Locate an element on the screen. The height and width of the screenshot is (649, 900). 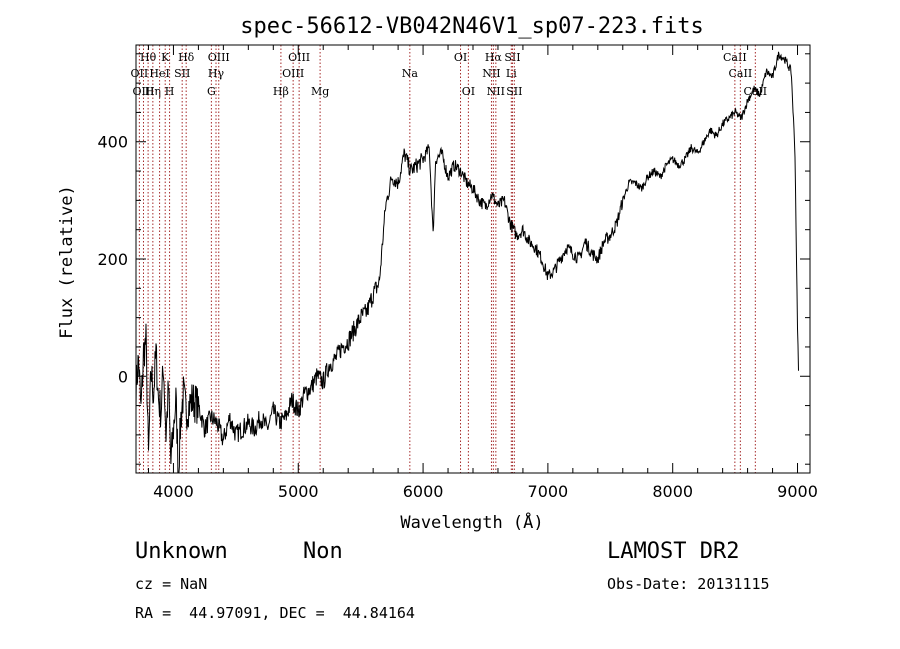
line-marker-label-21: NII is located at coordinates (496, 91).